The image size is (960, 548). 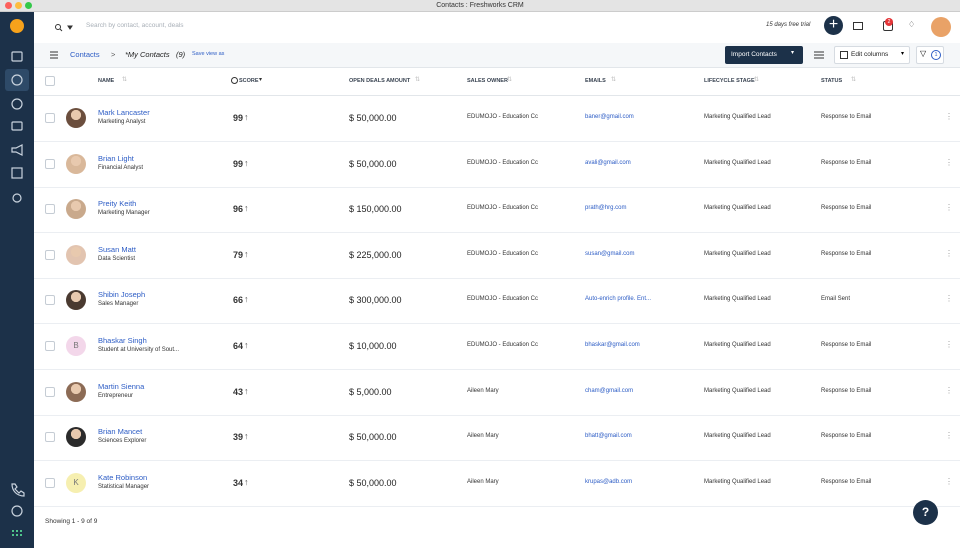 What do you see at coordinates (608, 162) in the screenshot?
I see `email: avali@gmail.com` at bounding box center [608, 162].